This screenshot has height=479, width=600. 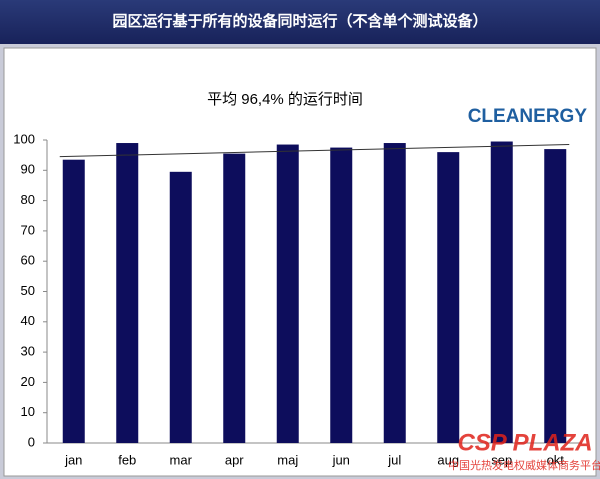 What do you see at coordinates (314, 151) in the screenshot?
I see `trend-line` at bounding box center [314, 151].